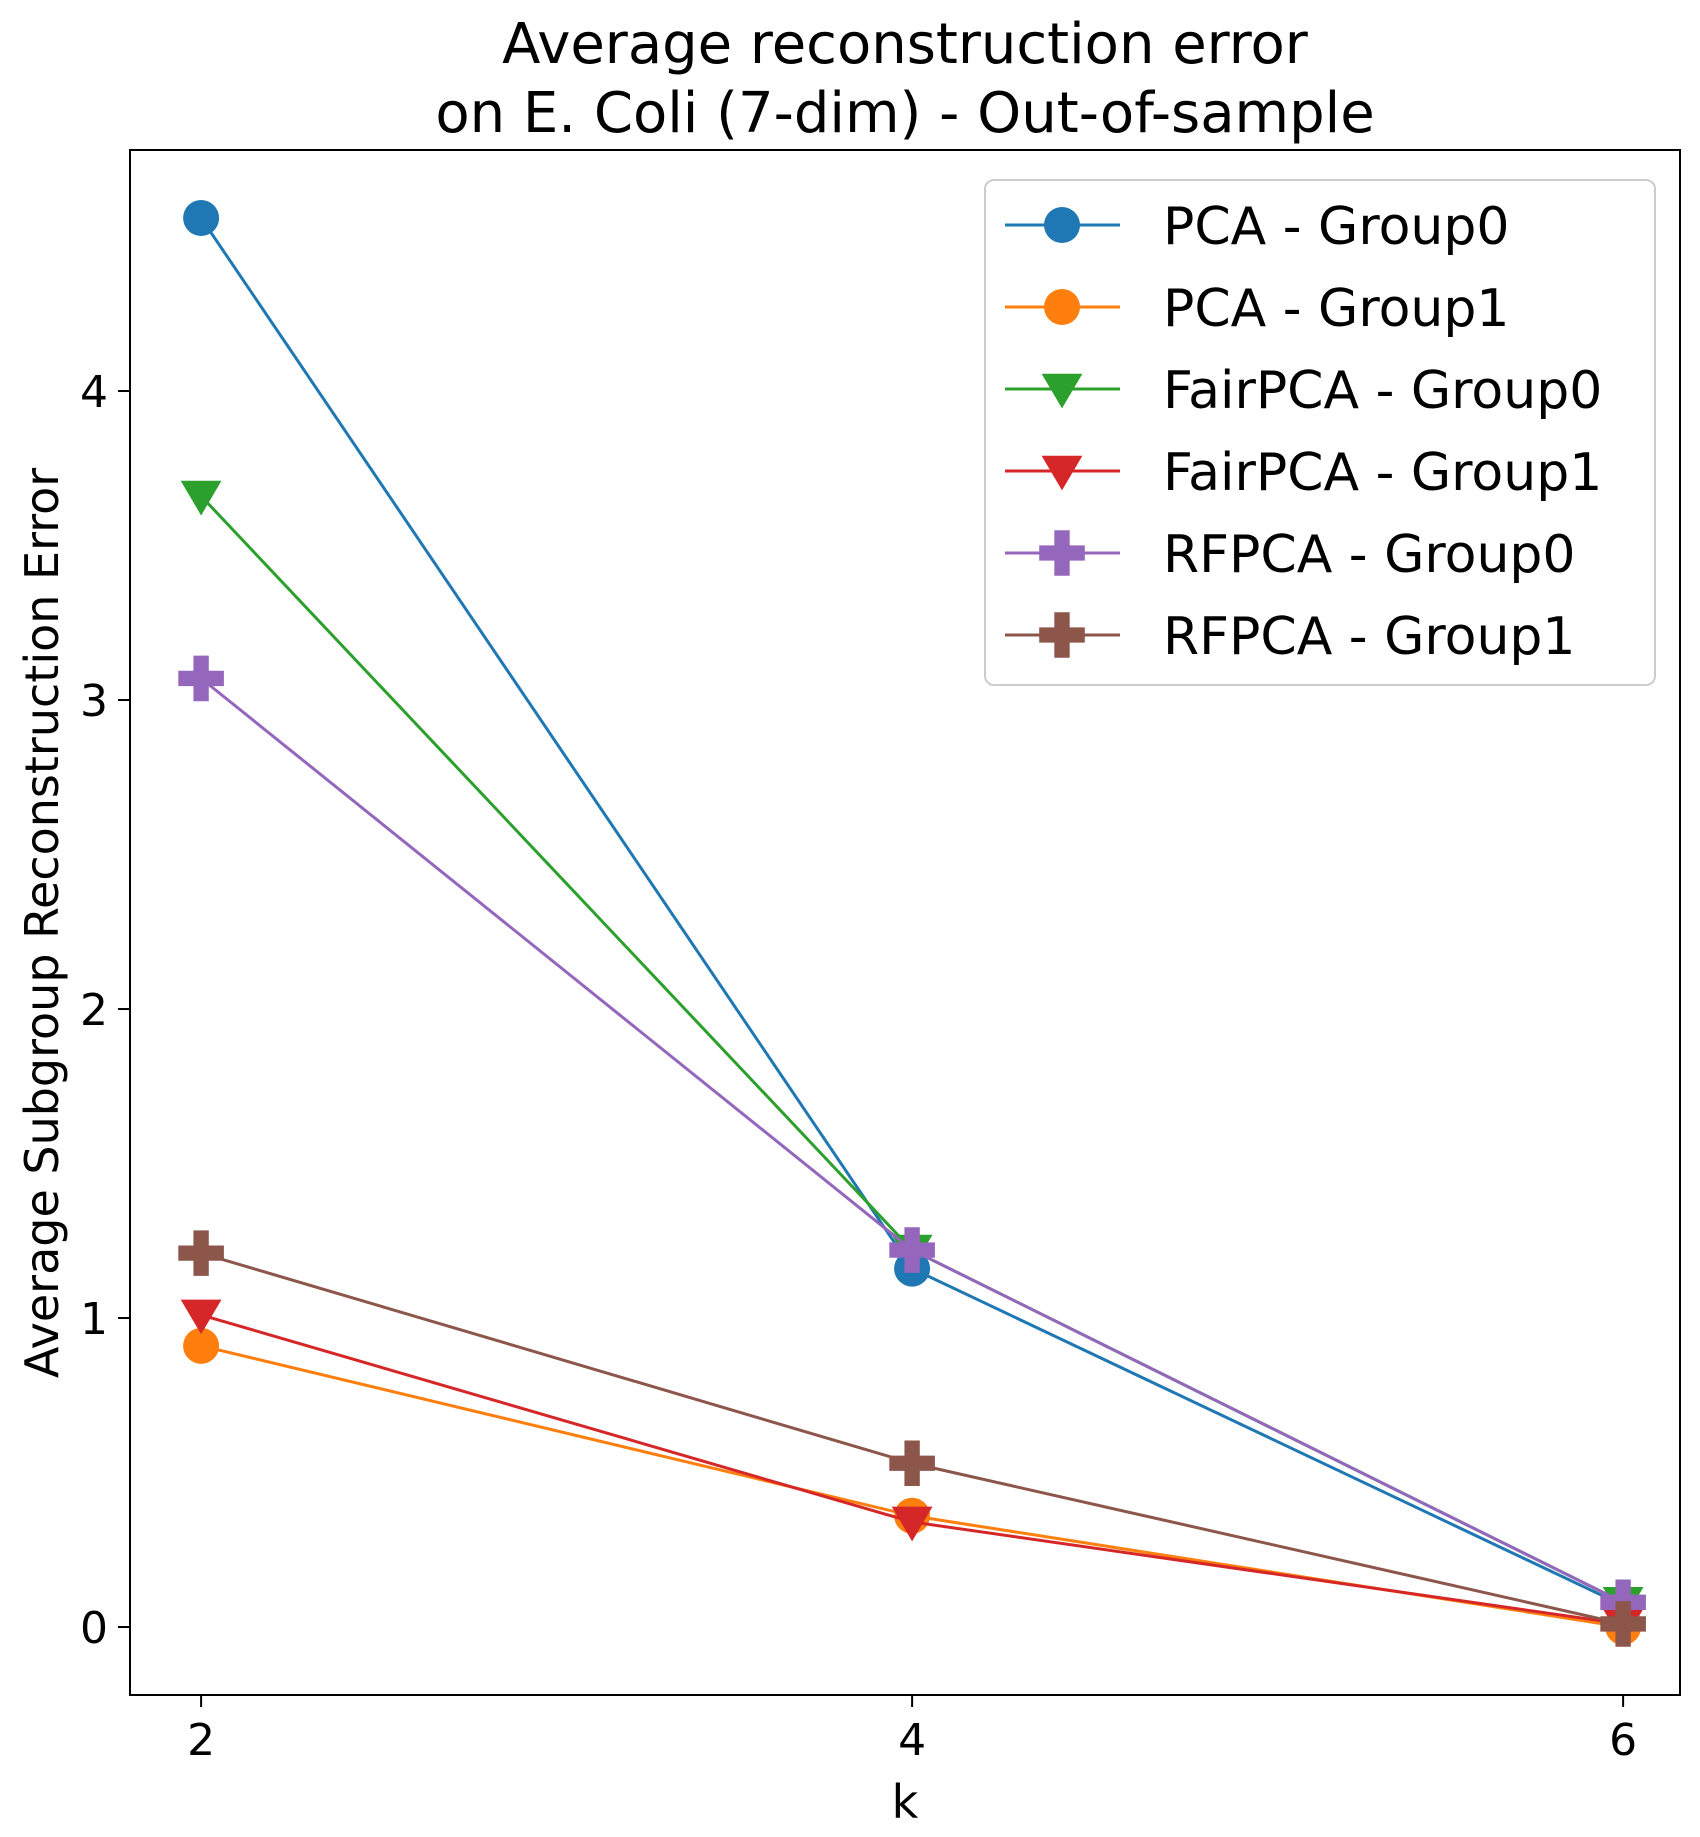 This screenshot has width=1700, height=1837. I want to click on legend-label: FairPCA - Group0, so click(1382, 391).